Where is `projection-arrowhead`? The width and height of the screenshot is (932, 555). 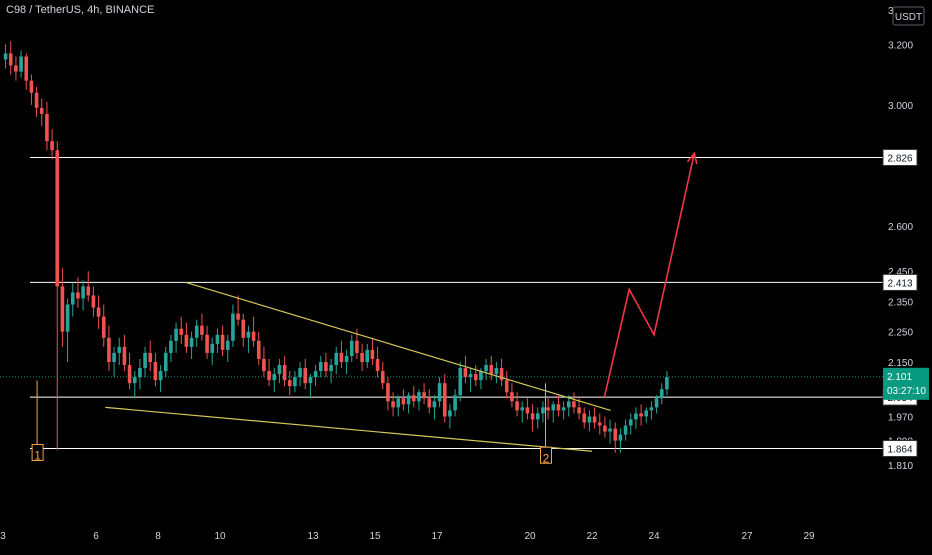 projection-arrowhead is located at coordinates (692, 158).